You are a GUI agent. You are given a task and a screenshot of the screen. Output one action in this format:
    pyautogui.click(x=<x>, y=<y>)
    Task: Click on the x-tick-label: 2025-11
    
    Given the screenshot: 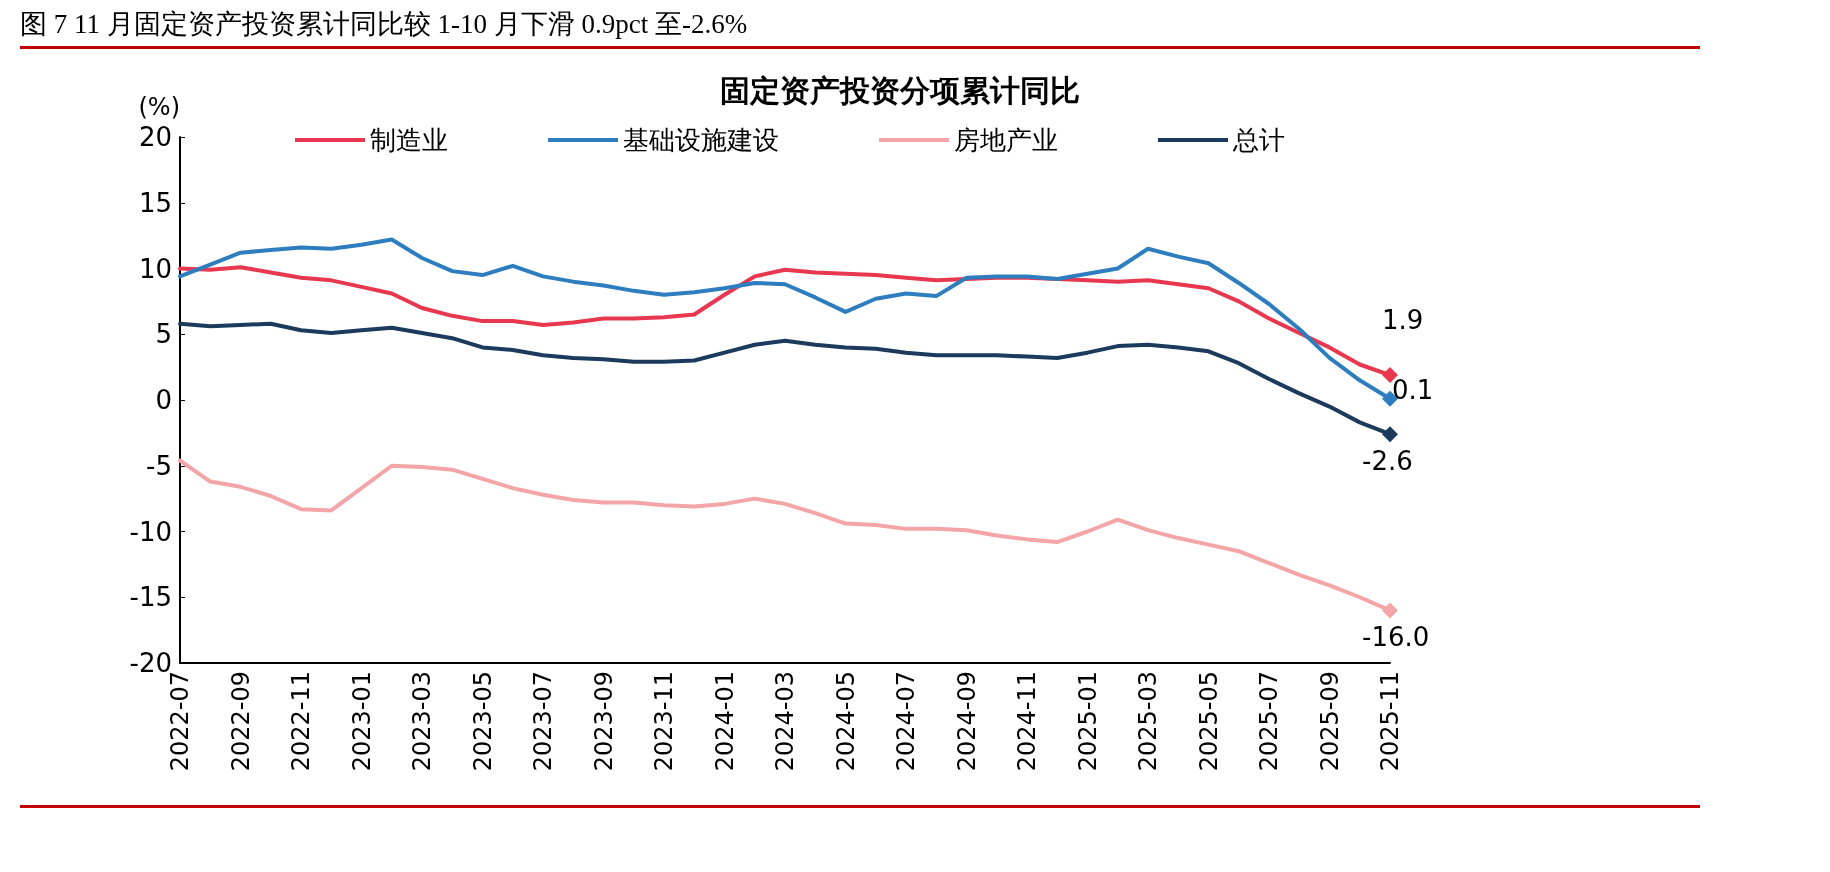 What is the action you would take?
    pyautogui.click(x=1390, y=721)
    